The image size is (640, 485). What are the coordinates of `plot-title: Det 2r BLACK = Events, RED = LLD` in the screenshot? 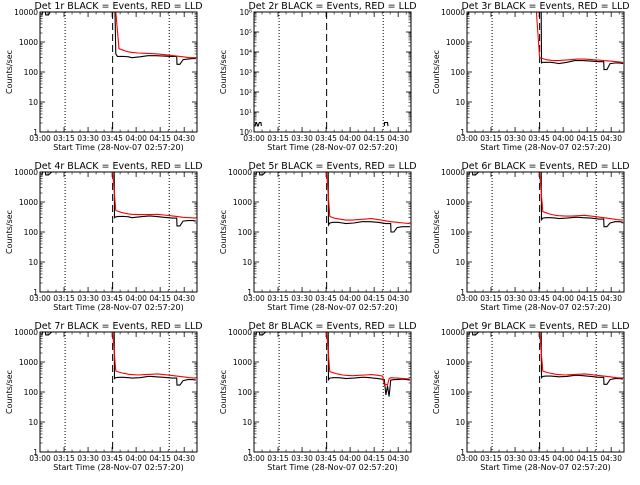 It's located at (332, 6).